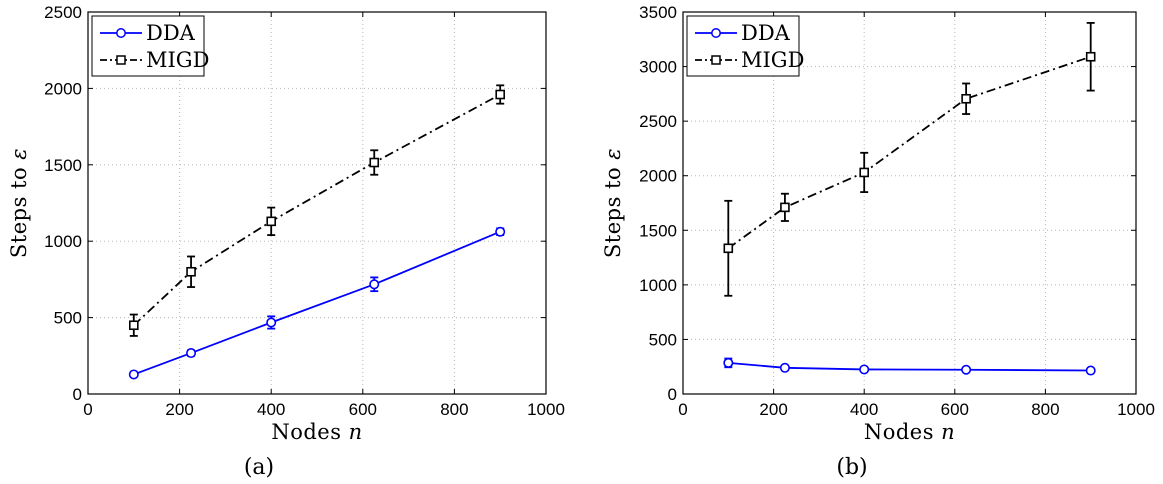 The image size is (1163, 484). I want to click on y-tick-label: 3000, so click(658, 67).